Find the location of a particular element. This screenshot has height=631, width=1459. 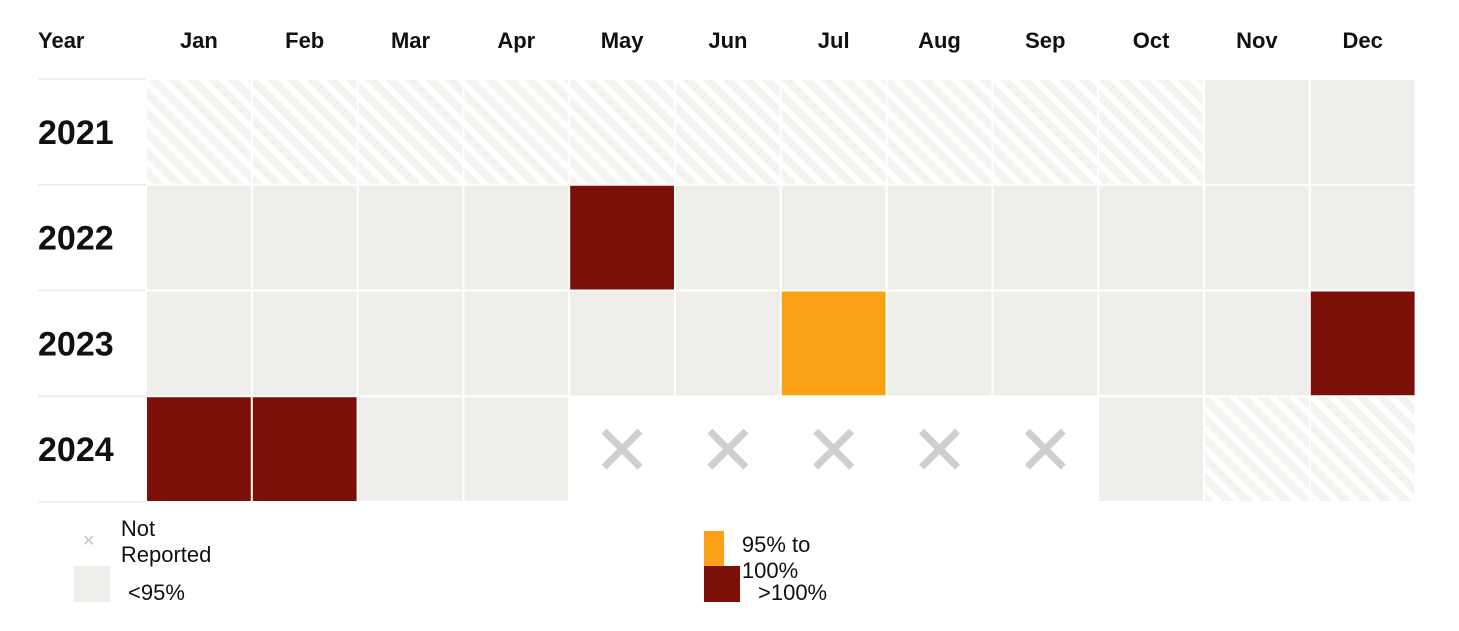

cell-2023-aug is located at coordinates (939, 343).